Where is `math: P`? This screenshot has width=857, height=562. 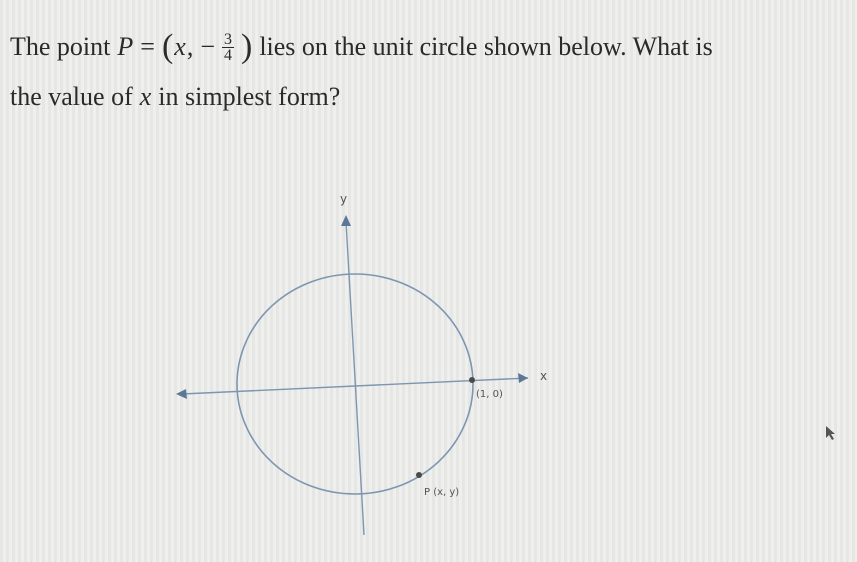
math: P is located at coordinates (125, 46).